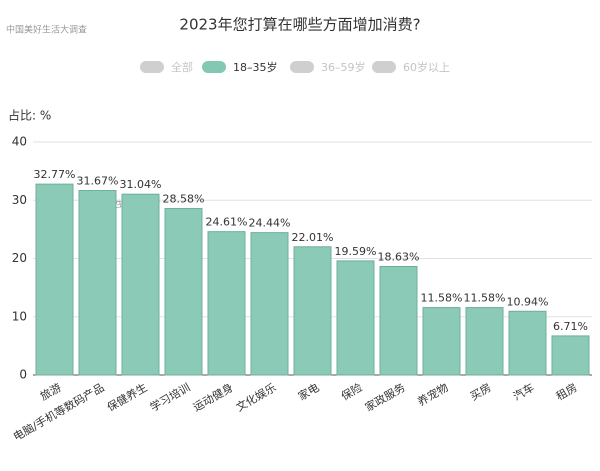  Describe the element at coordinates (528, 301) in the screenshot. I see `value-label: 10.94%` at that location.